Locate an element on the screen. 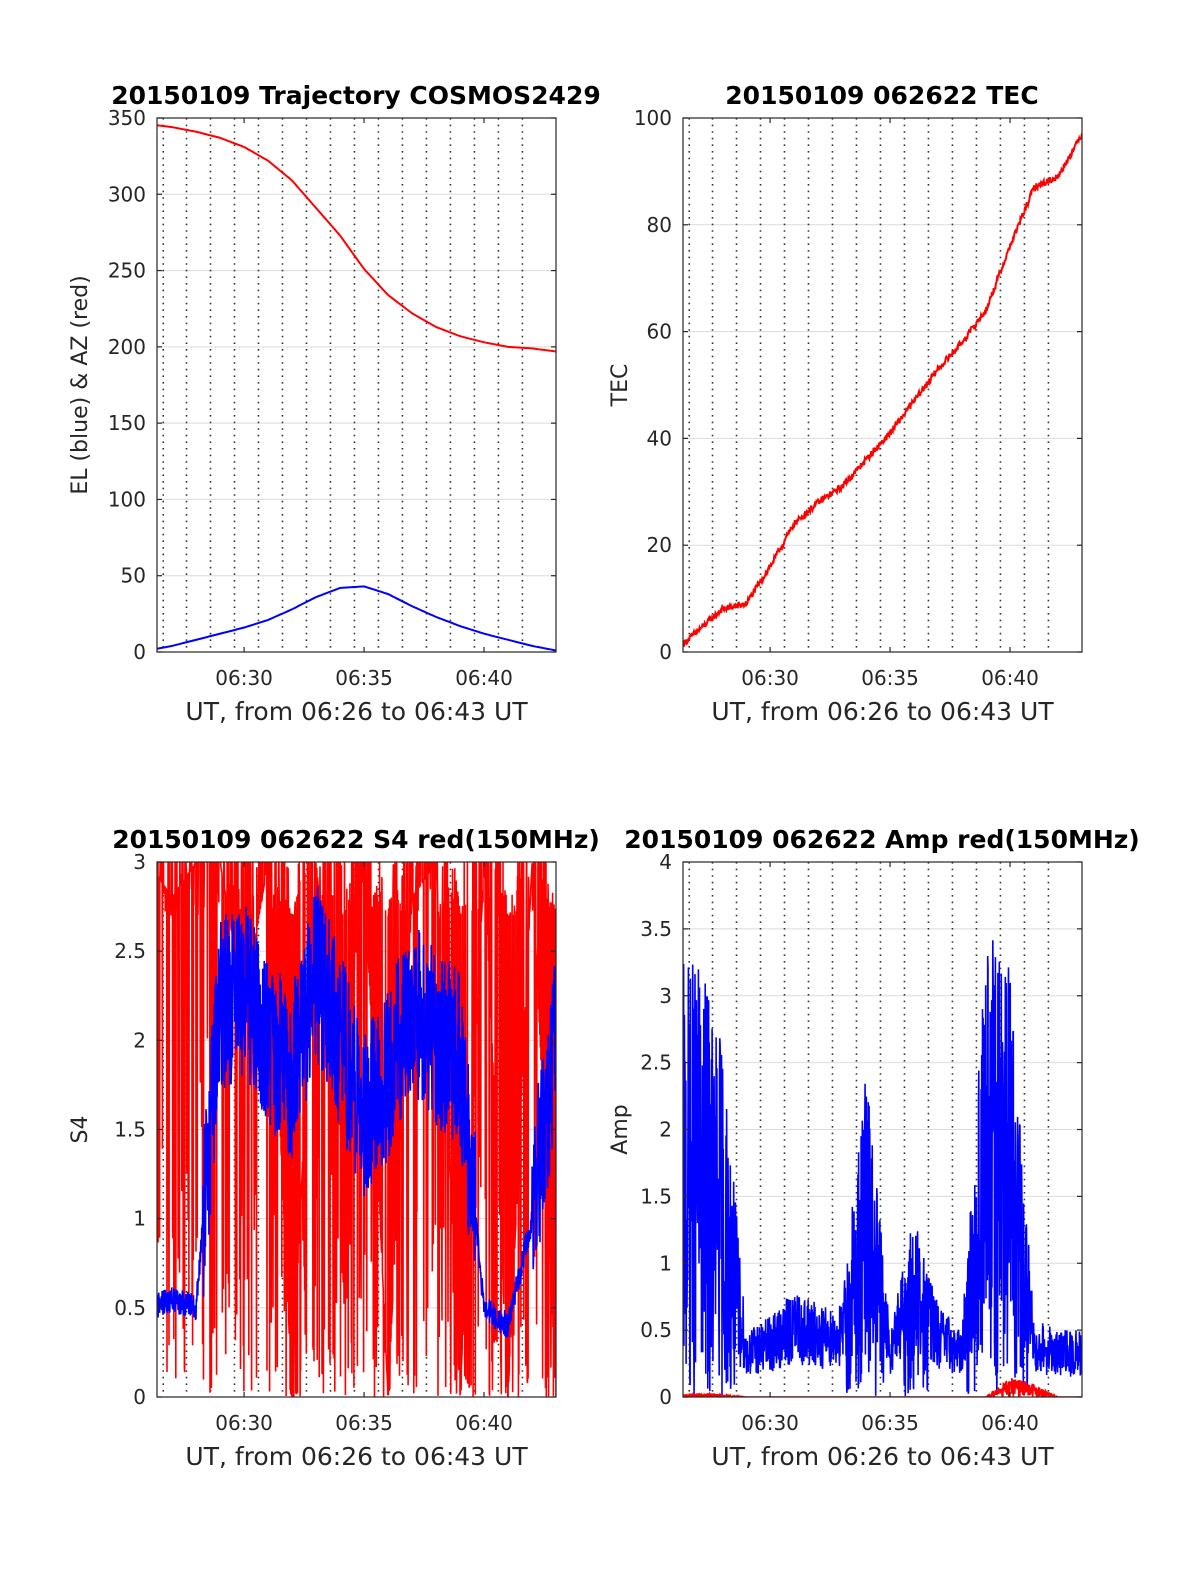  y-axis-label: Amp is located at coordinates (620, 1129).